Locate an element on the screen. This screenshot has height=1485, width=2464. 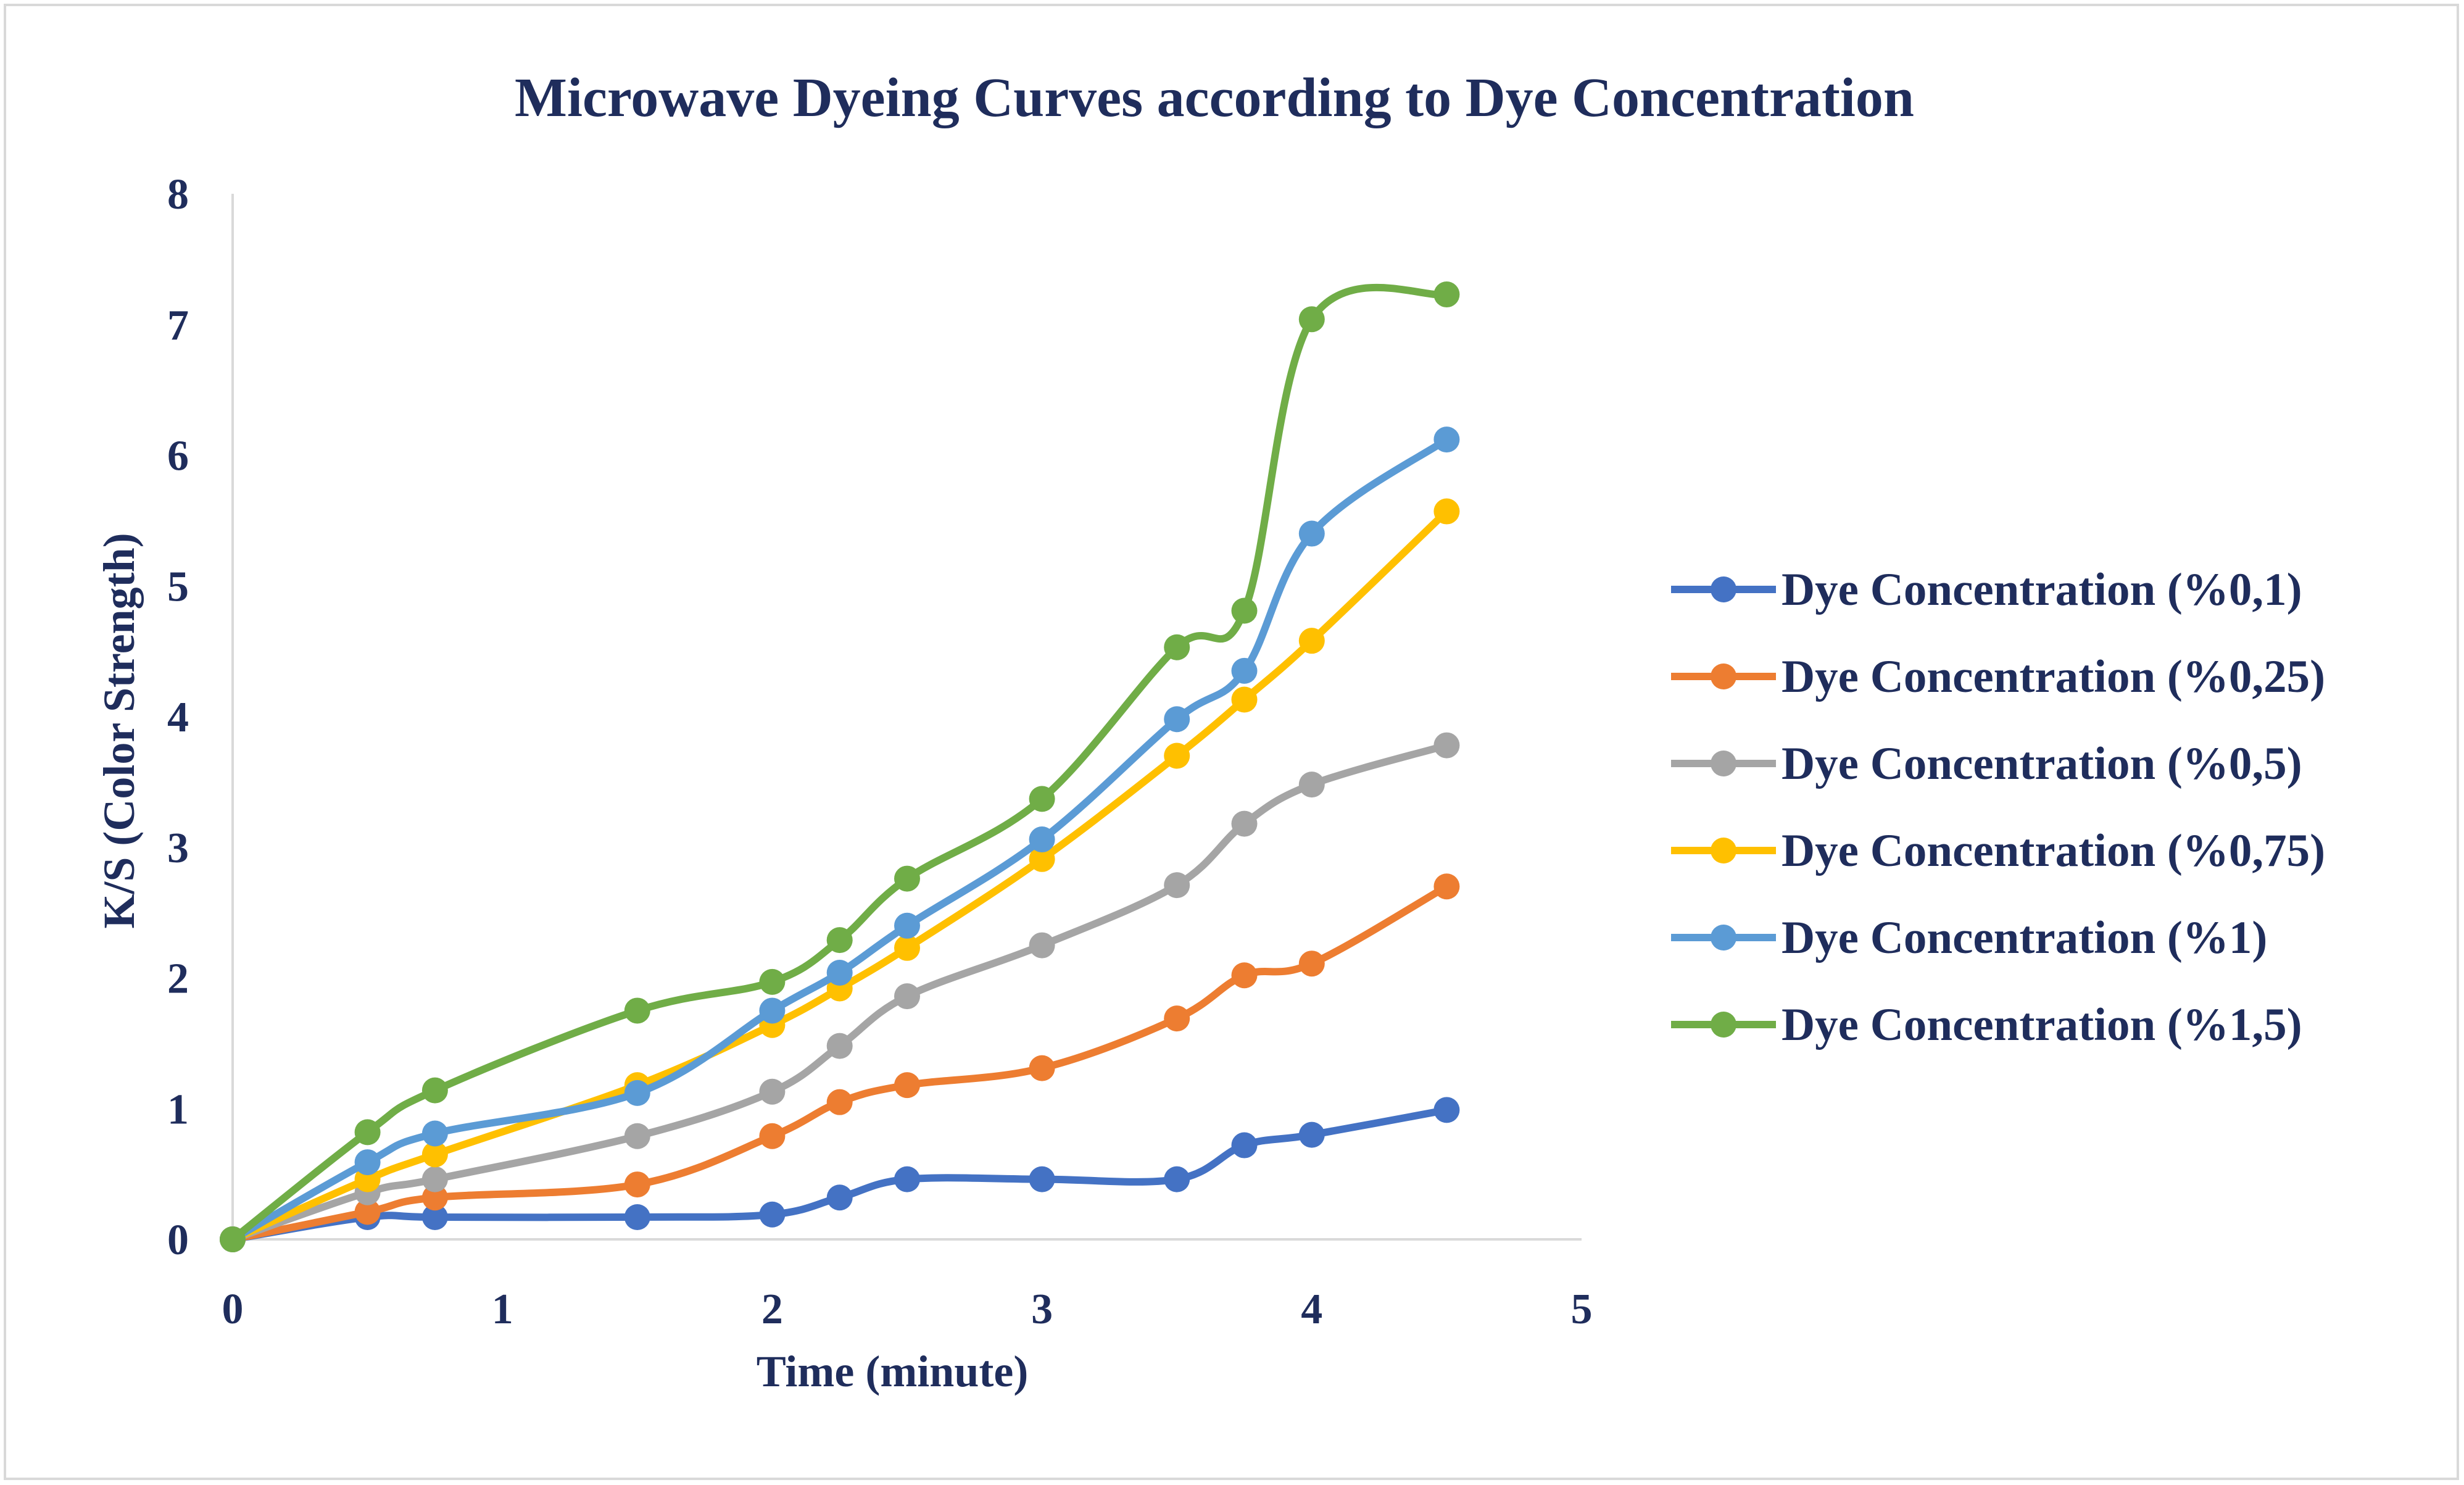
x-tick-label: 5 is located at coordinates (1582, 1309).